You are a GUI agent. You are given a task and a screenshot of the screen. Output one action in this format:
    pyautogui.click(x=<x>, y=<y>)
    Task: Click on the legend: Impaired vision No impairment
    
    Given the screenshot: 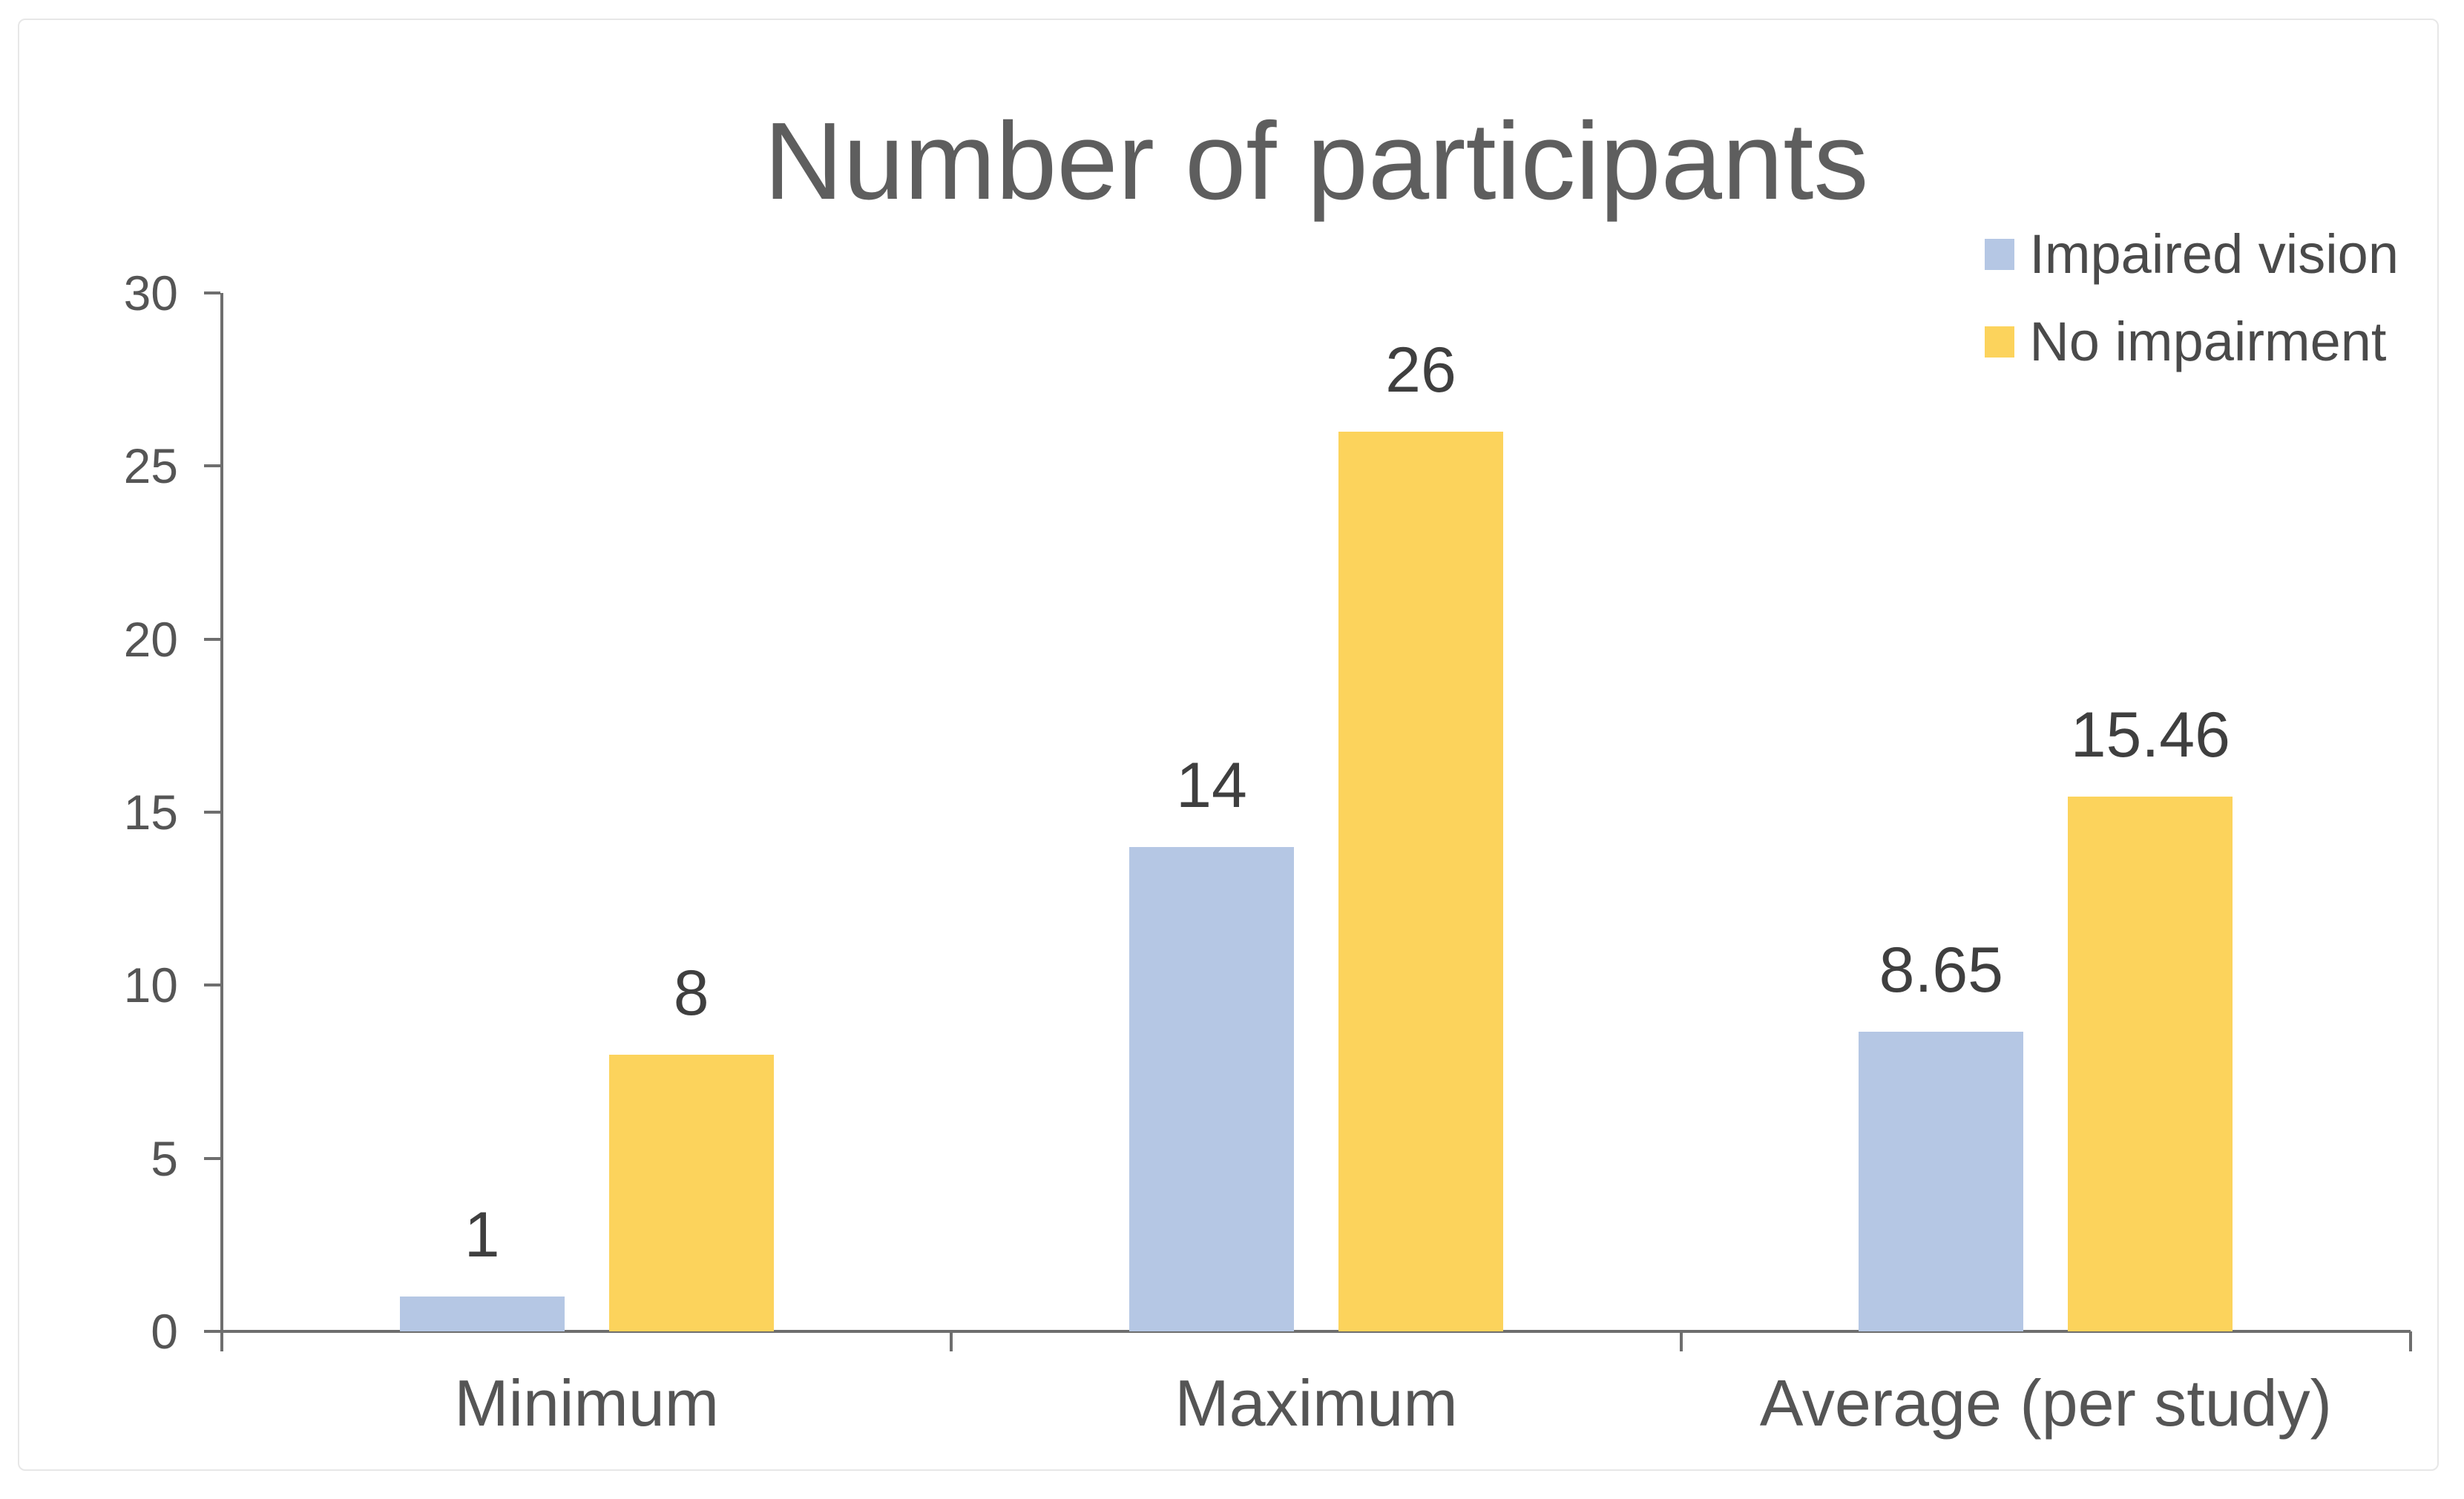 What is the action you would take?
    pyautogui.click(x=2192, y=298)
    